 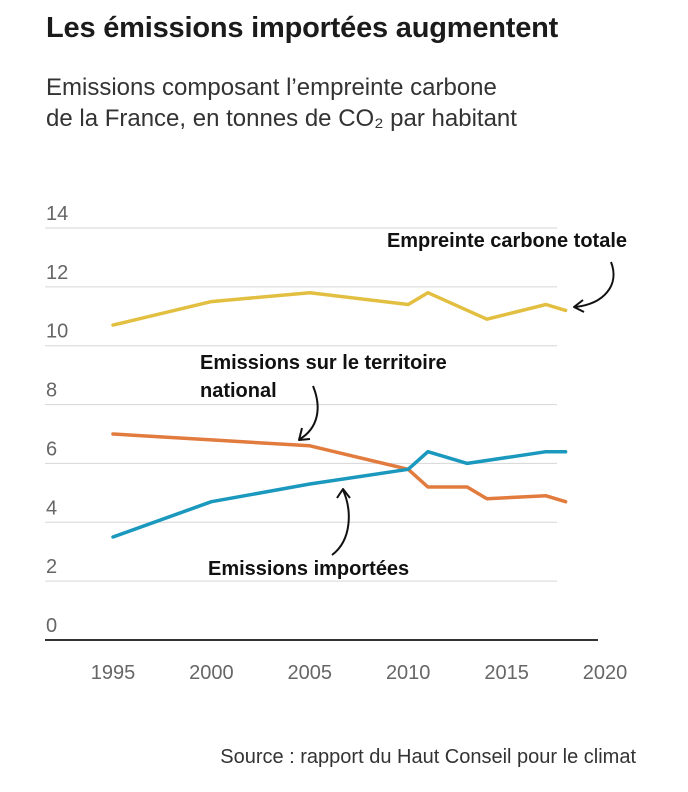 What do you see at coordinates (51, 508) in the screenshot?
I see `y-tick-label: 4` at bounding box center [51, 508].